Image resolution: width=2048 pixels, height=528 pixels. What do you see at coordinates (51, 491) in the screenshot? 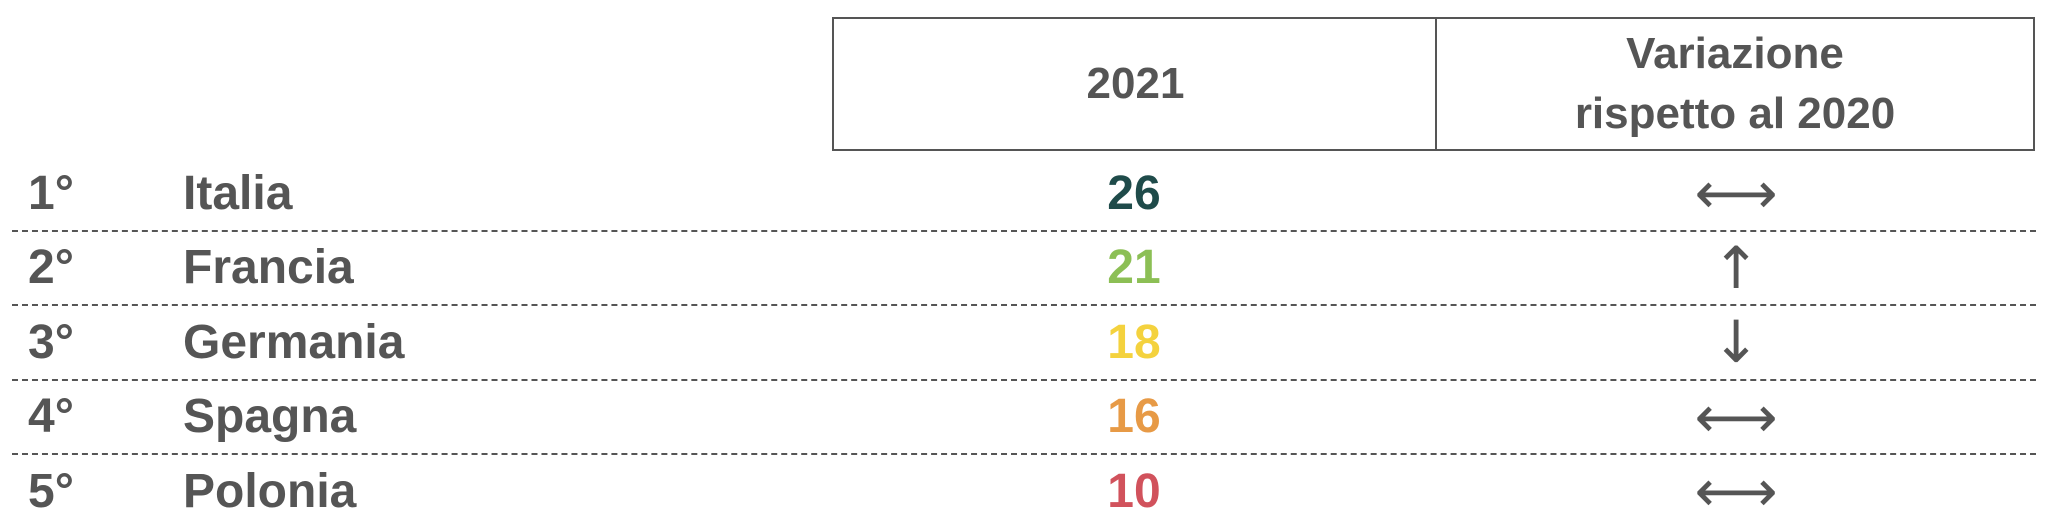
I see `rank: 5°` at bounding box center [51, 491].